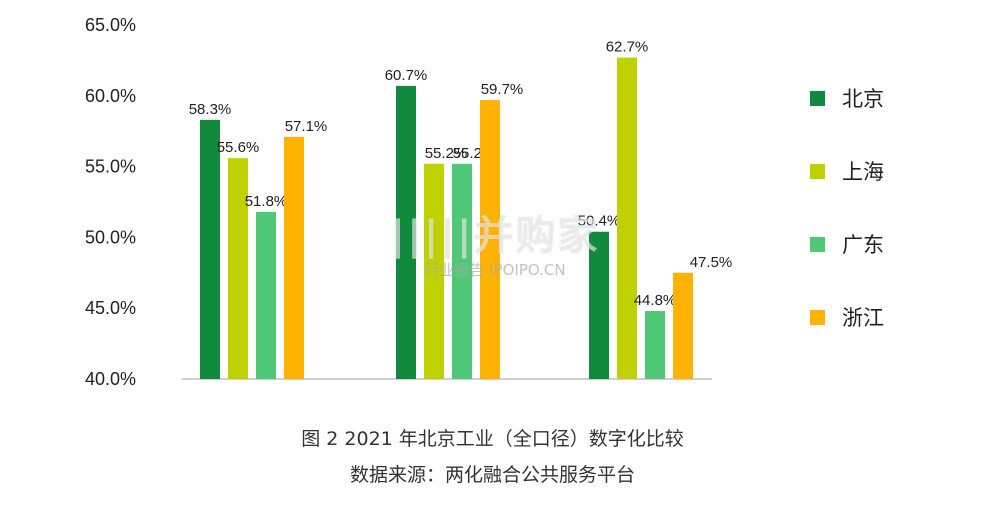  I want to click on y-axis: 40.0% 45.0% 50.0% 55.0% 60.0% 65.0%, so click(110, 202).